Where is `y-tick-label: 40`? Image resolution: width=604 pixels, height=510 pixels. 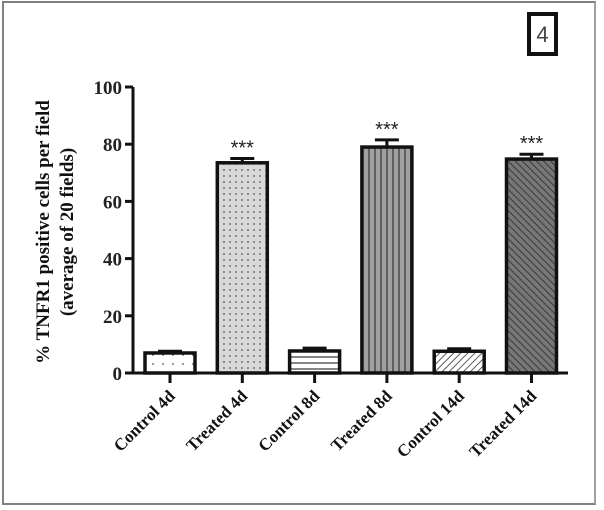
y-tick-label: 40 is located at coordinates (112, 260).